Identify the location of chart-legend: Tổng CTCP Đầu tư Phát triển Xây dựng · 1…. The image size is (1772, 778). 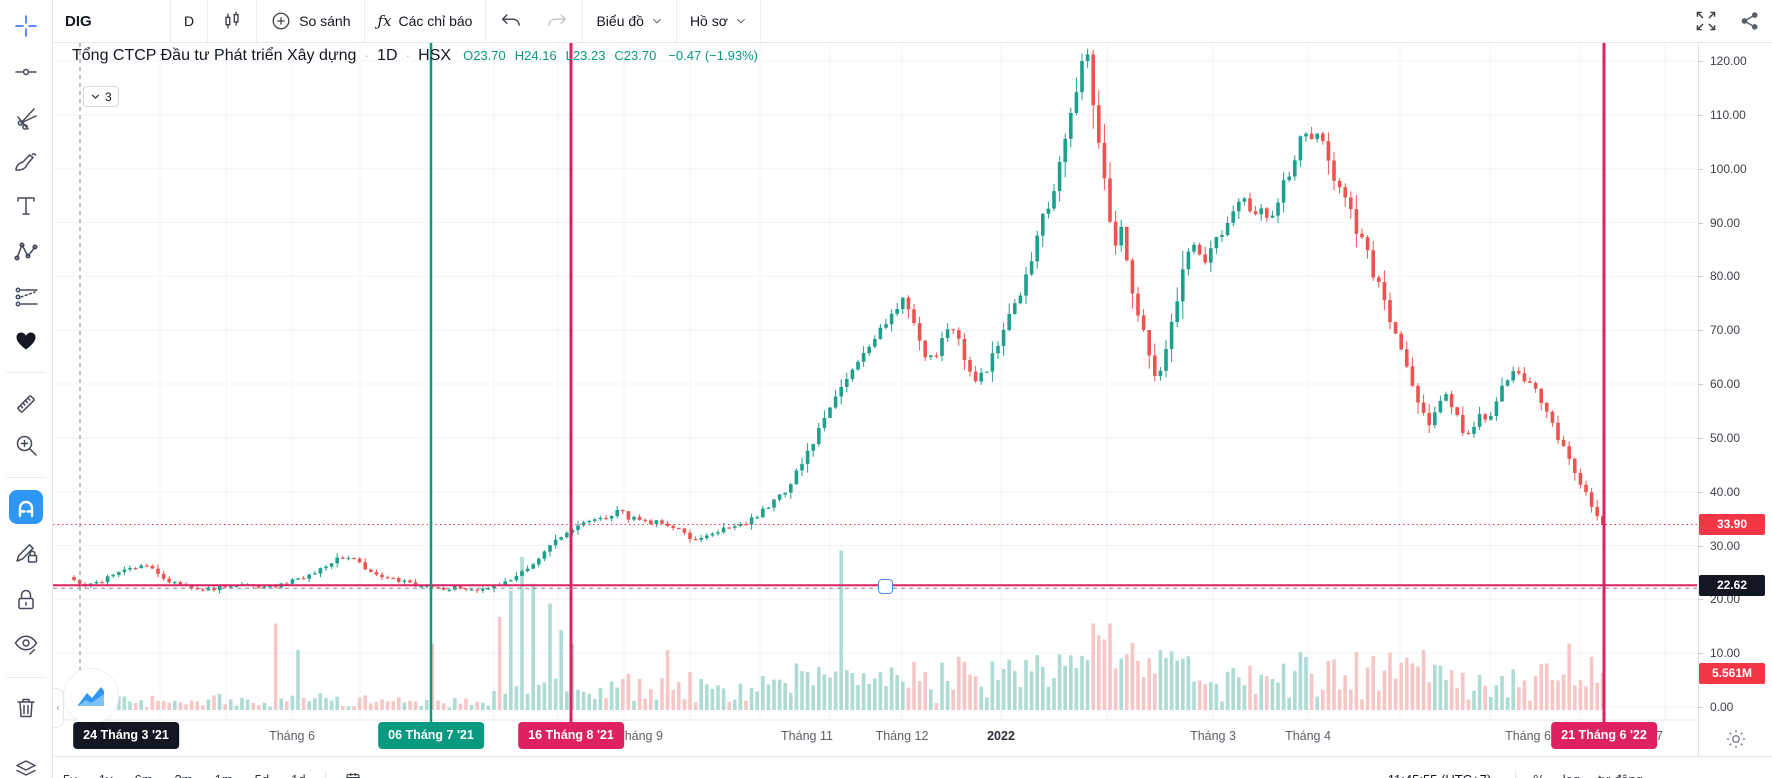
(415, 56).